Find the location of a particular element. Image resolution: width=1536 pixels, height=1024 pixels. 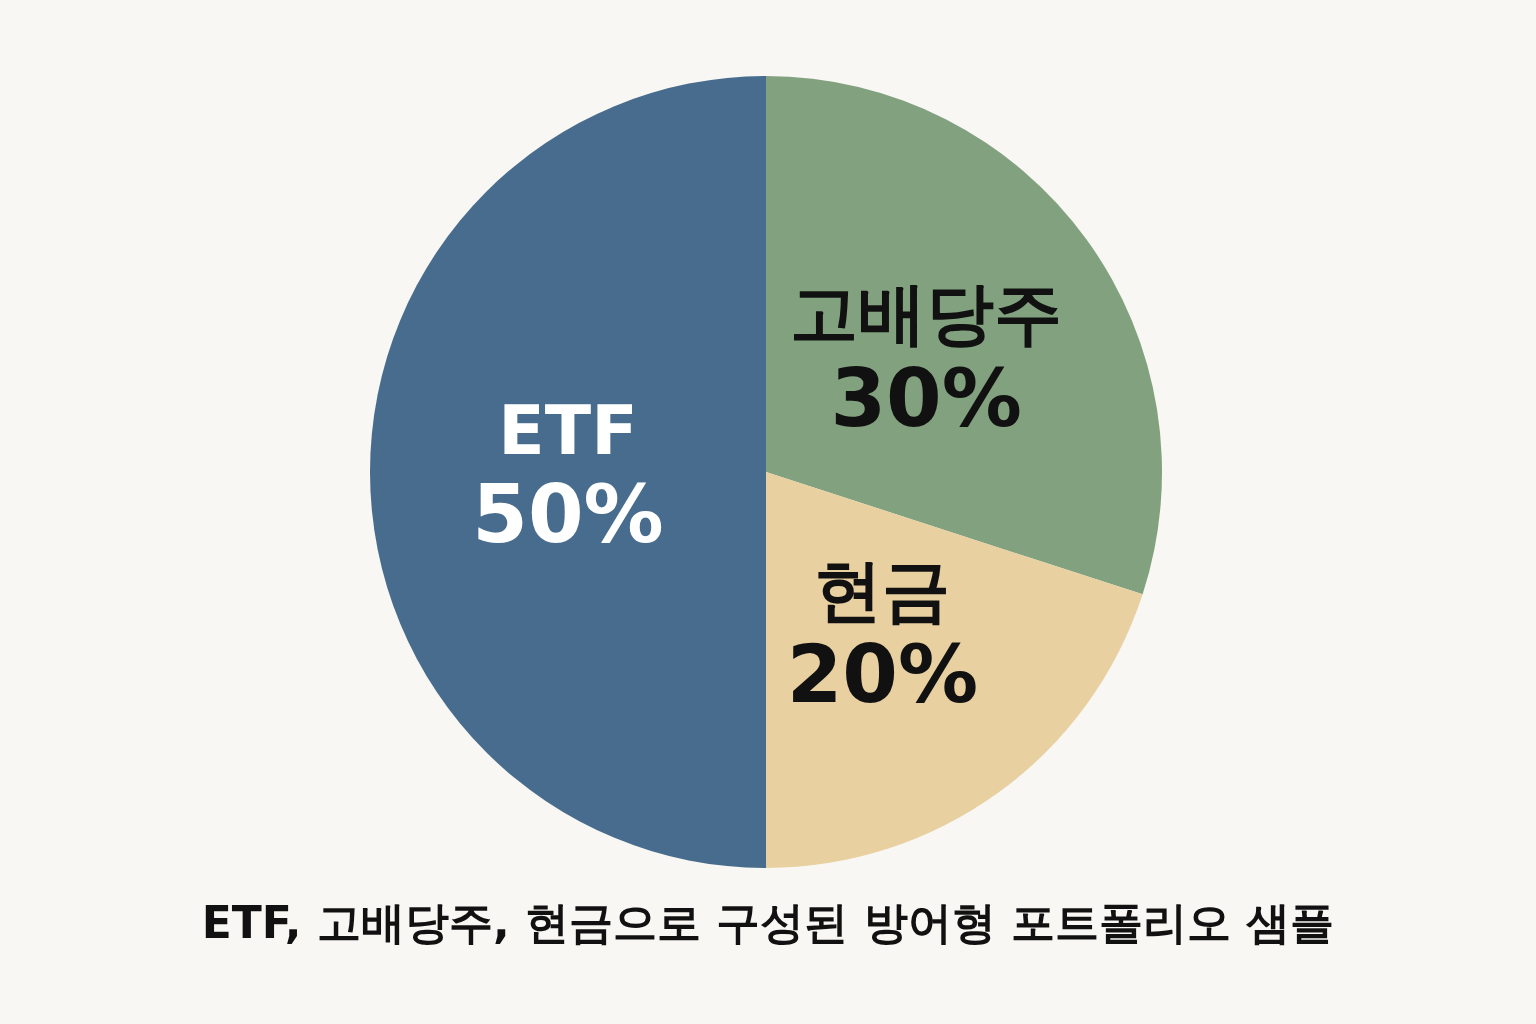

slice-label: ETF is located at coordinates (568, 430).